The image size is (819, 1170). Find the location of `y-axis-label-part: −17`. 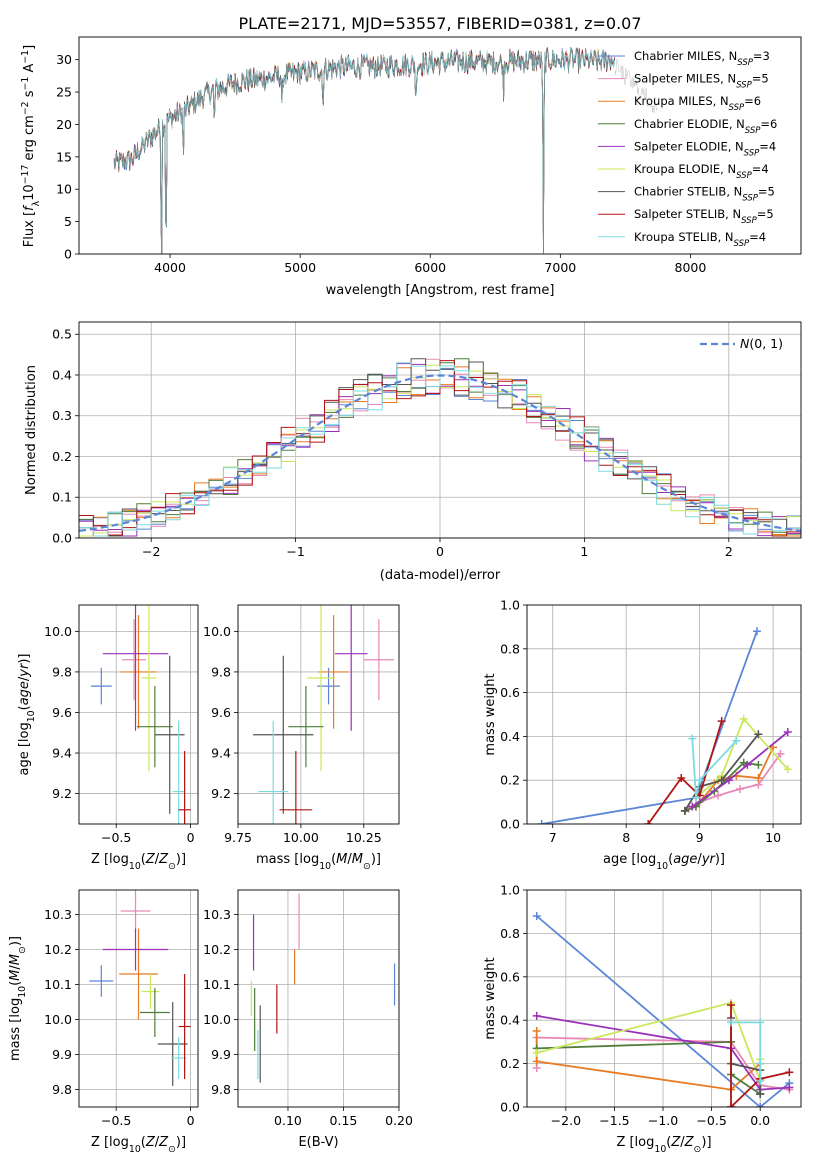

y-axis-label-part: −17 is located at coordinates (25, 175).